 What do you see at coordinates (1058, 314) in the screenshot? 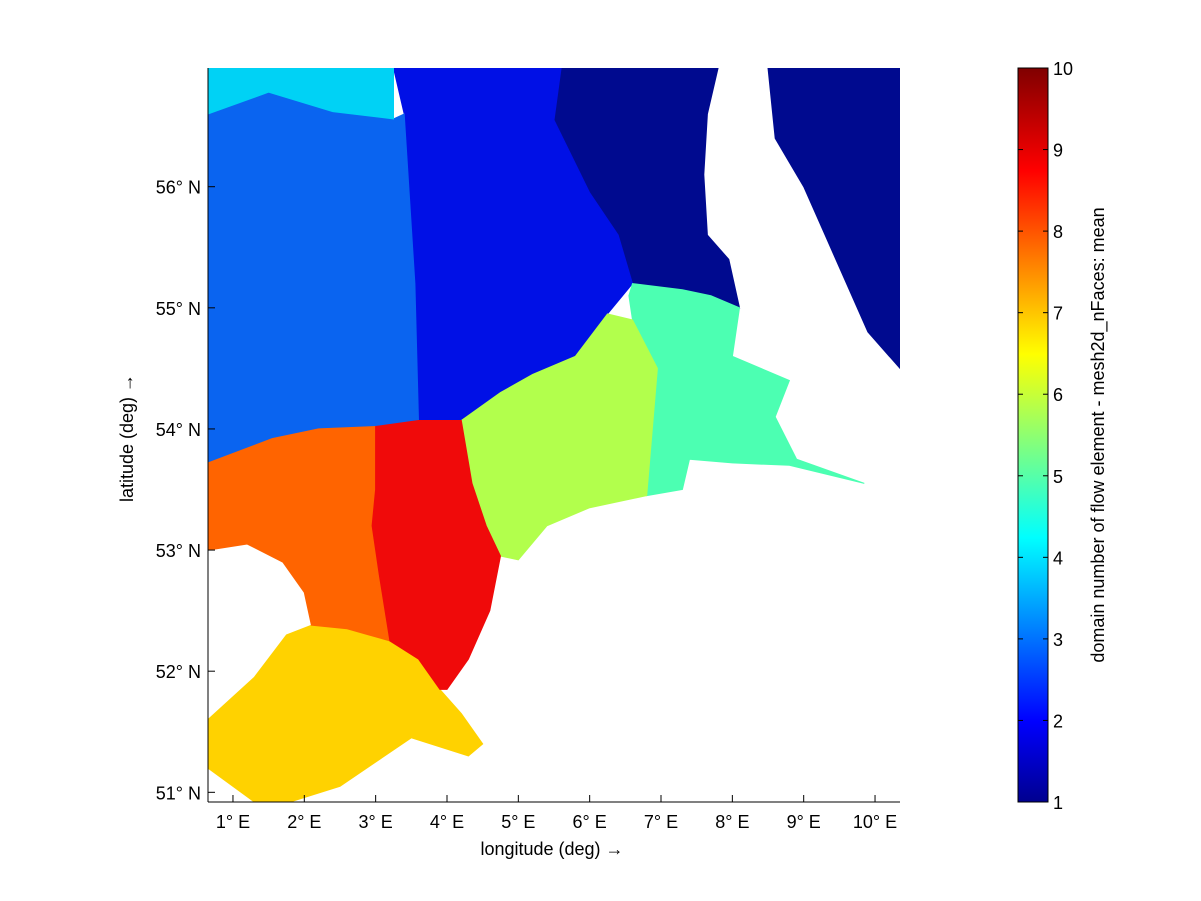
I see `colorbar-tick-label: 7` at bounding box center [1058, 314].